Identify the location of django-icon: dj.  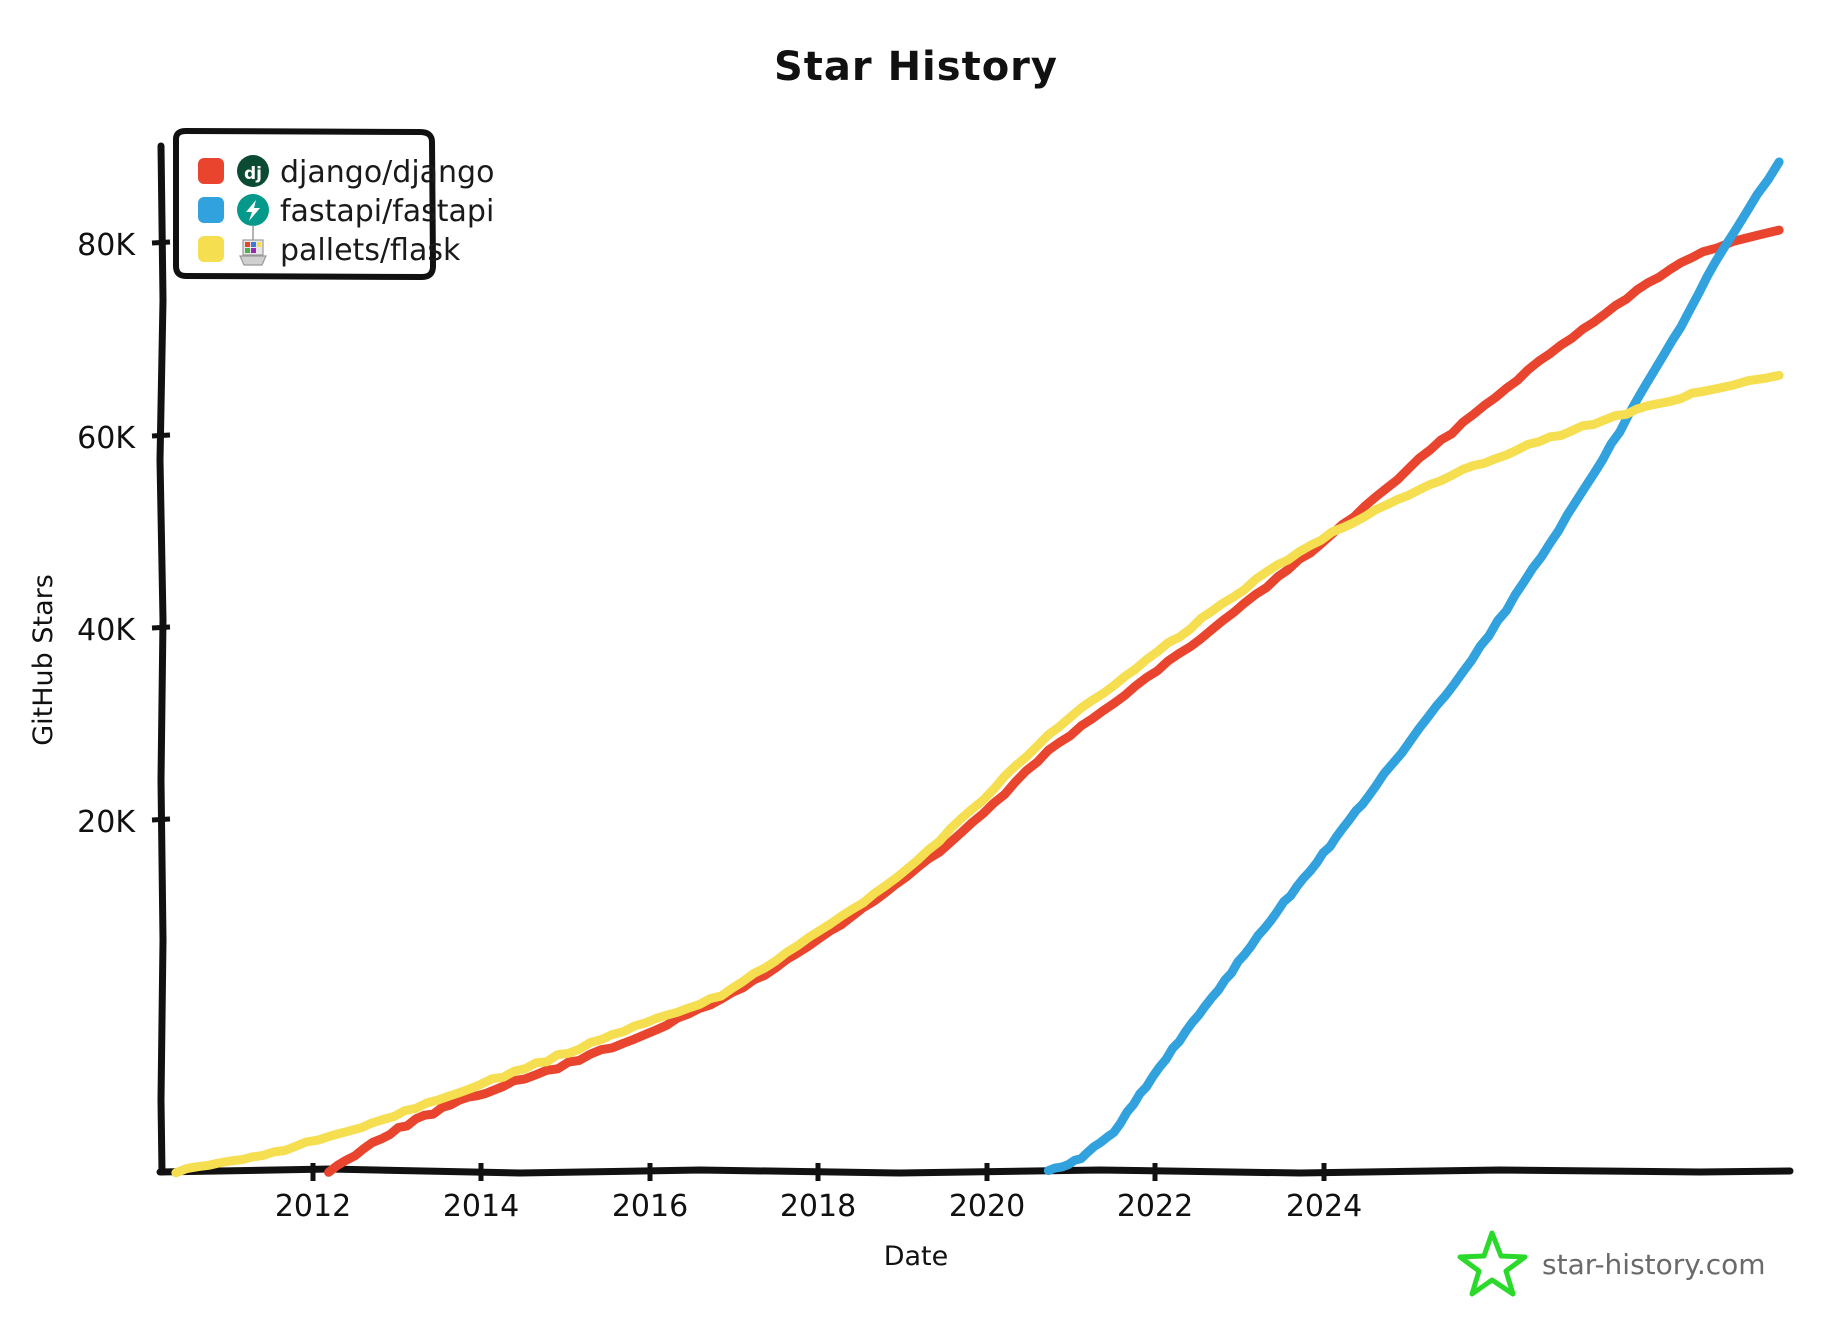
(253, 171).